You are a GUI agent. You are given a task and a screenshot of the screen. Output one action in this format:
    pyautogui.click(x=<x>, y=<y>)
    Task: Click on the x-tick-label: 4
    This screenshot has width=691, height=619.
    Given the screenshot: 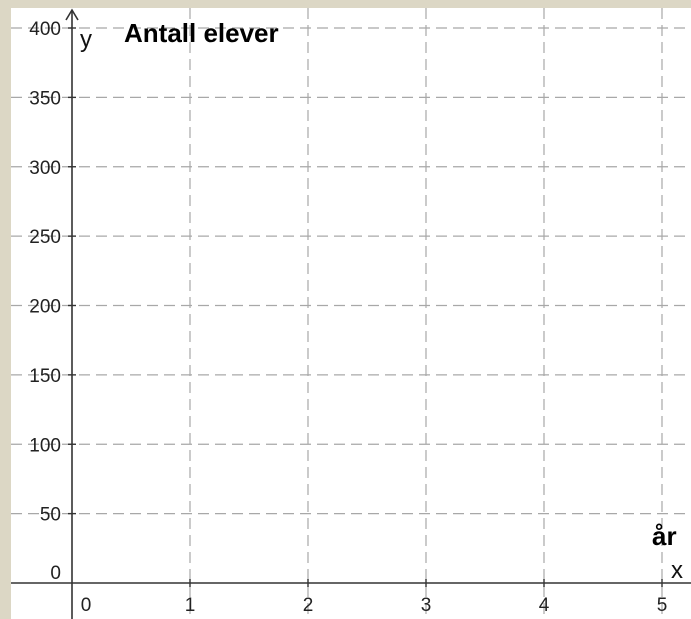 What is the action you would take?
    pyautogui.click(x=544, y=605)
    